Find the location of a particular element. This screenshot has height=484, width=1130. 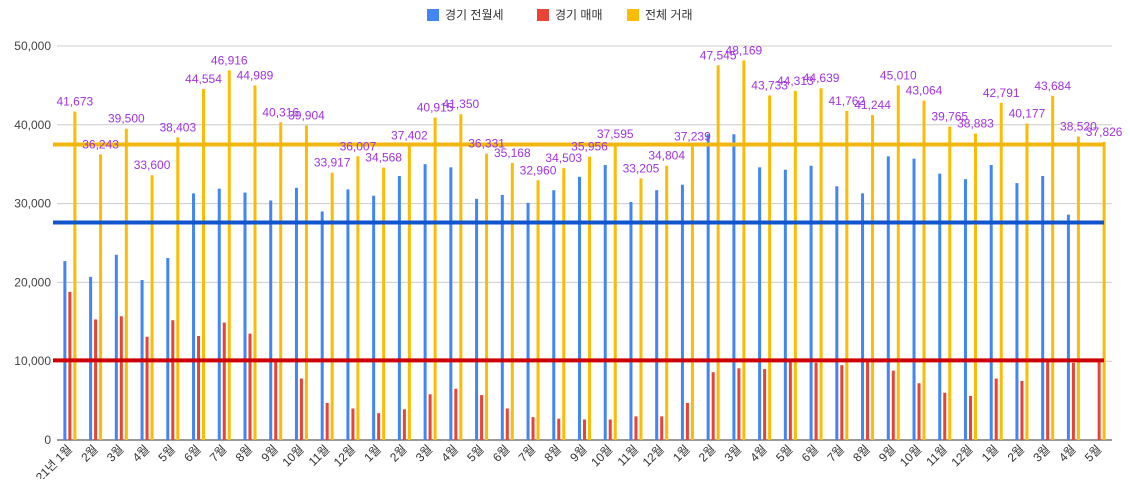

x-tick-label: 2월 is located at coordinates (1016, 453).